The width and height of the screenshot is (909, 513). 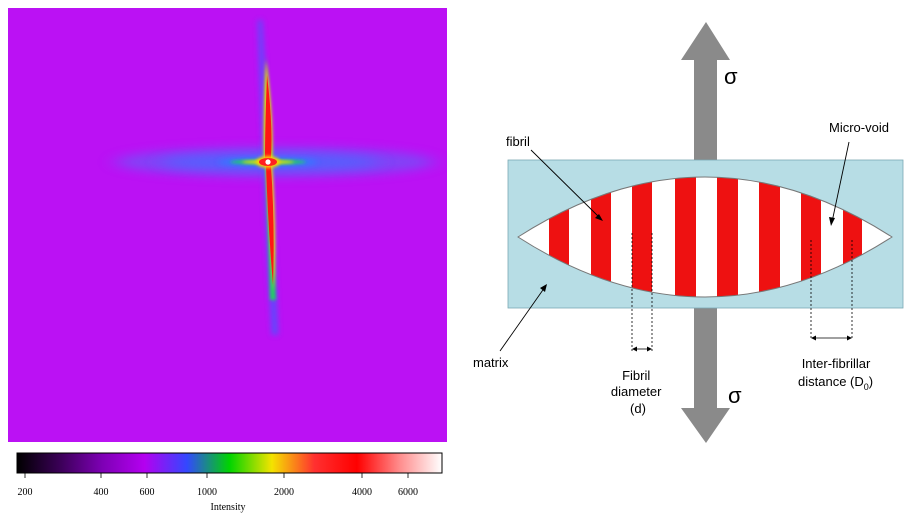 I want to click on stress-arrow-up, so click(x=705, y=95).